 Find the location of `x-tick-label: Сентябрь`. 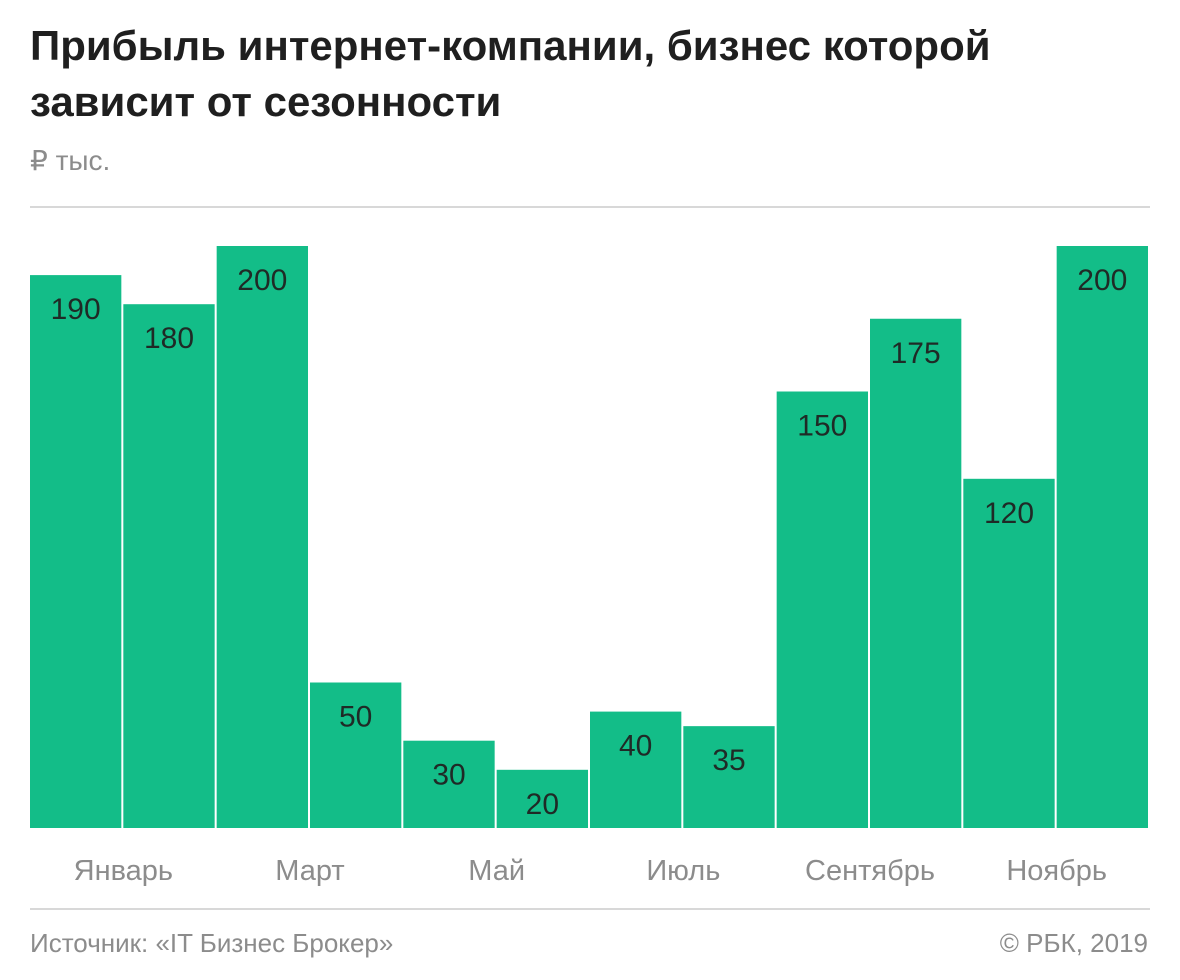

x-tick-label: Сентябрь is located at coordinates (870, 871).